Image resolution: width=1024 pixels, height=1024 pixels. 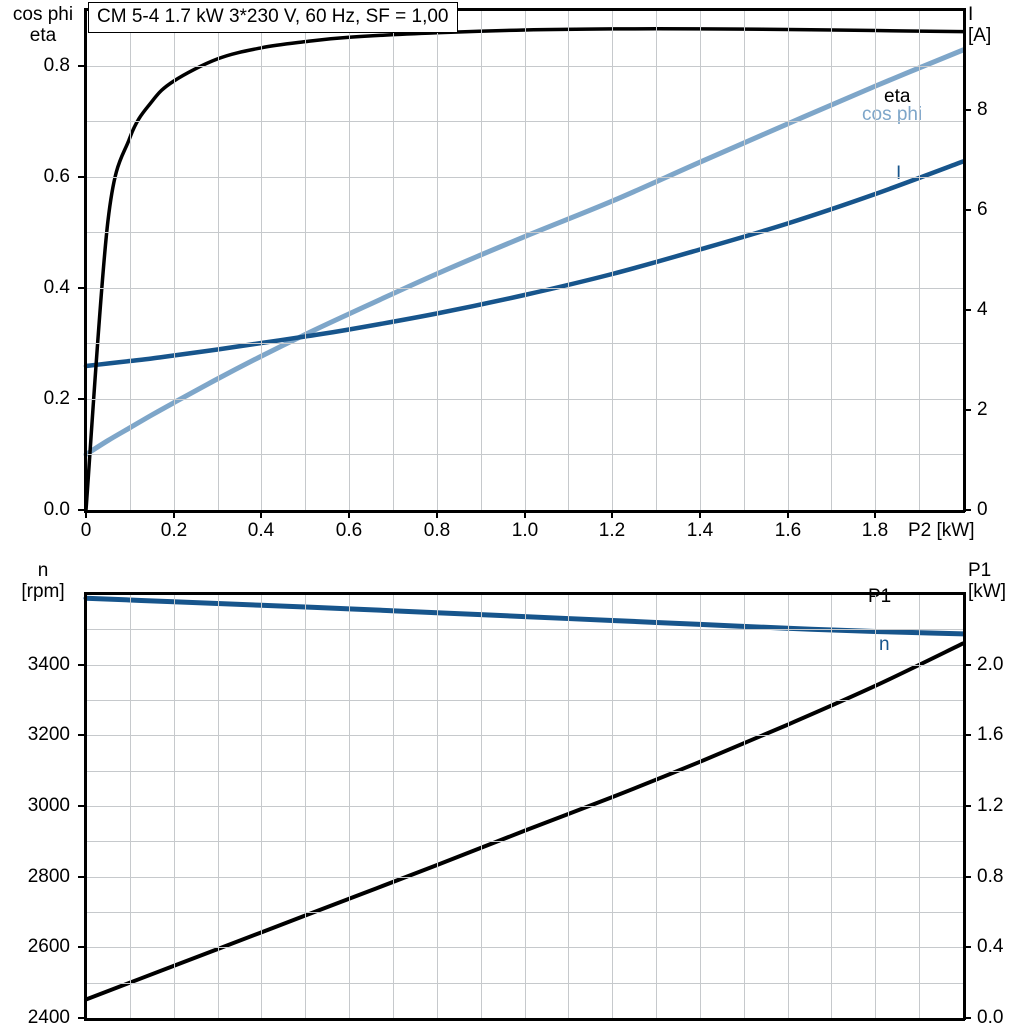 What do you see at coordinates (174, 530) in the screenshot?
I see `tick-label-x: 0.2` at bounding box center [174, 530].